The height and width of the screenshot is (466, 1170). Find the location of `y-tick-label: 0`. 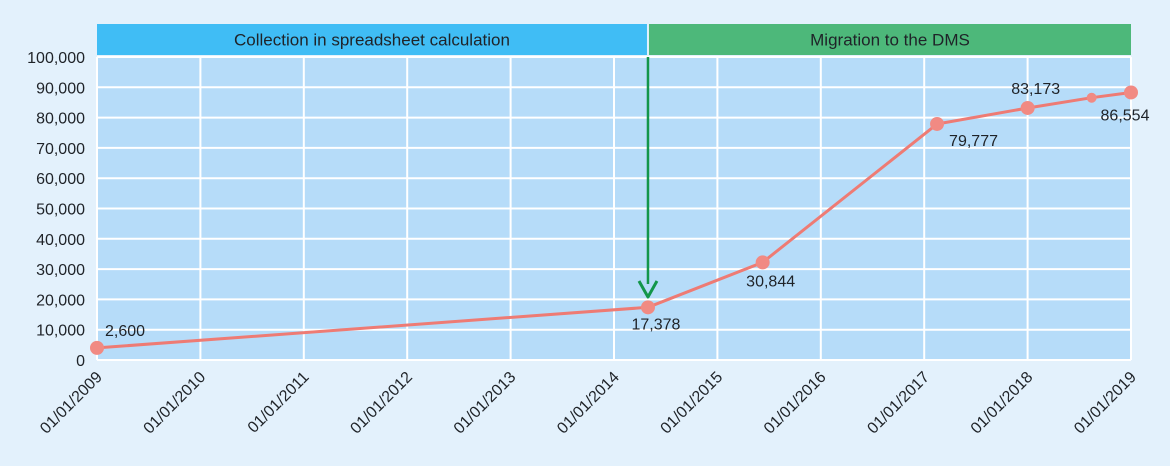

y-tick-label: 0 is located at coordinates (80, 361).